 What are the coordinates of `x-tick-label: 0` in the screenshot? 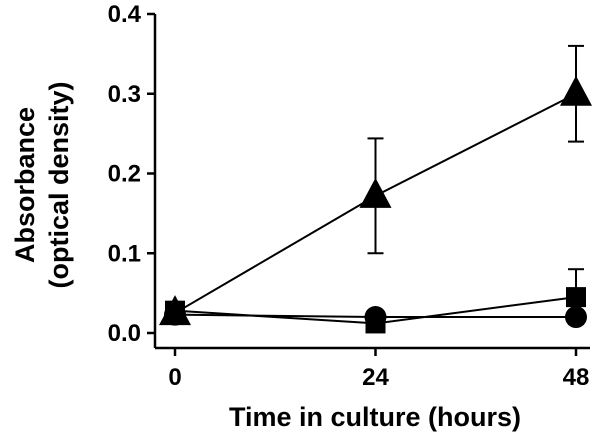 It's located at (174, 377).